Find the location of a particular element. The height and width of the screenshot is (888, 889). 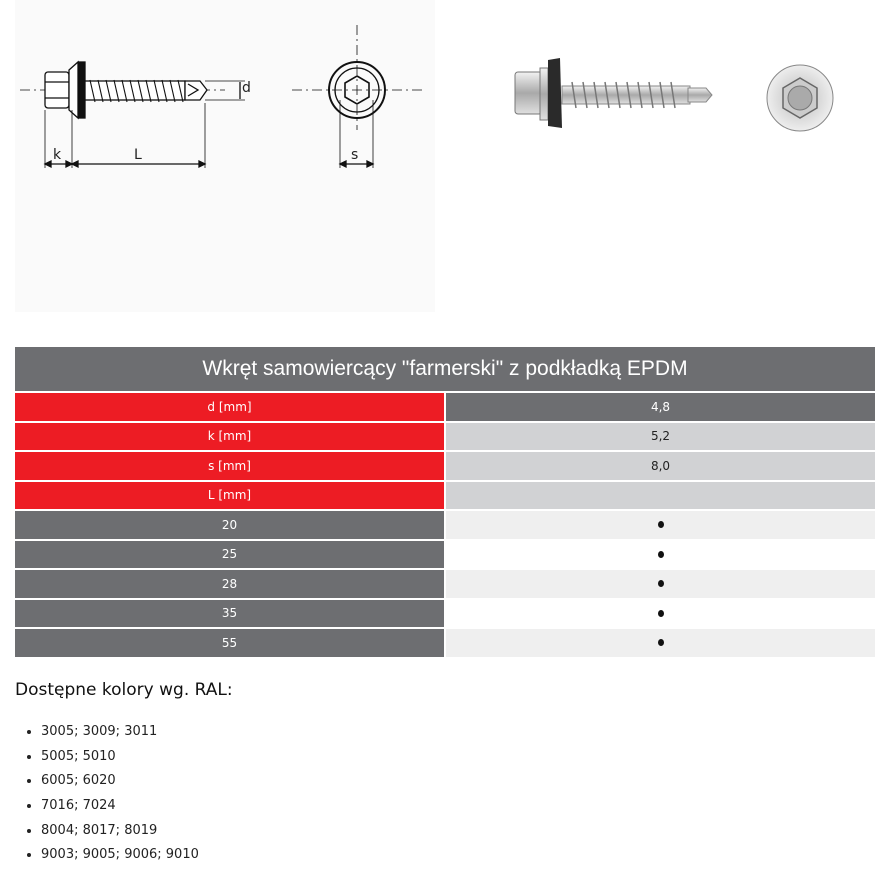

spec-value: 5,2 is located at coordinates (660, 436).